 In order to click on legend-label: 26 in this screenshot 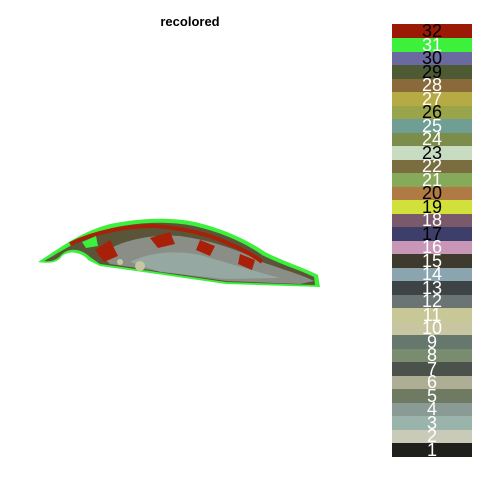, I will do `click(432, 112)`.